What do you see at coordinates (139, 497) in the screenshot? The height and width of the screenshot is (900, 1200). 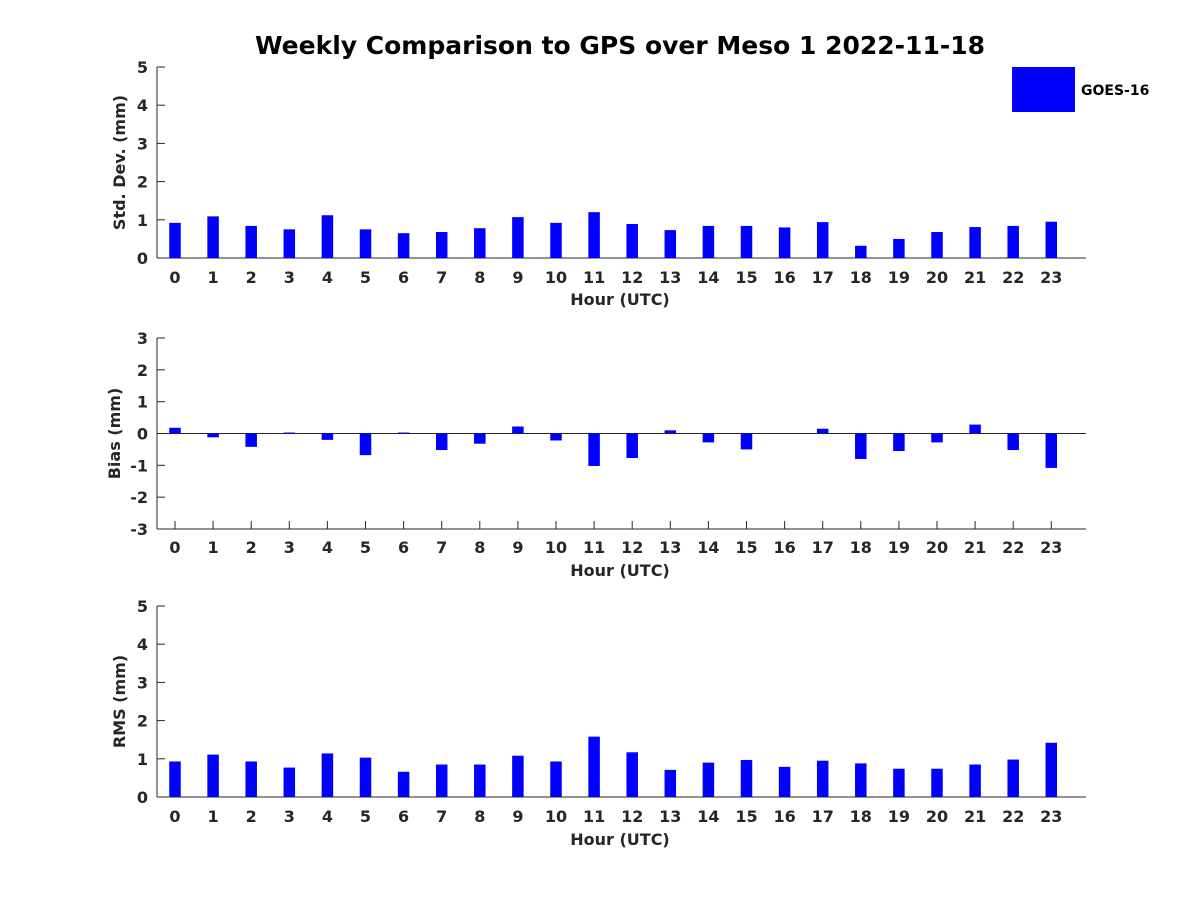 I see `y-tick-label: -2` at bounding box center [139, 497].